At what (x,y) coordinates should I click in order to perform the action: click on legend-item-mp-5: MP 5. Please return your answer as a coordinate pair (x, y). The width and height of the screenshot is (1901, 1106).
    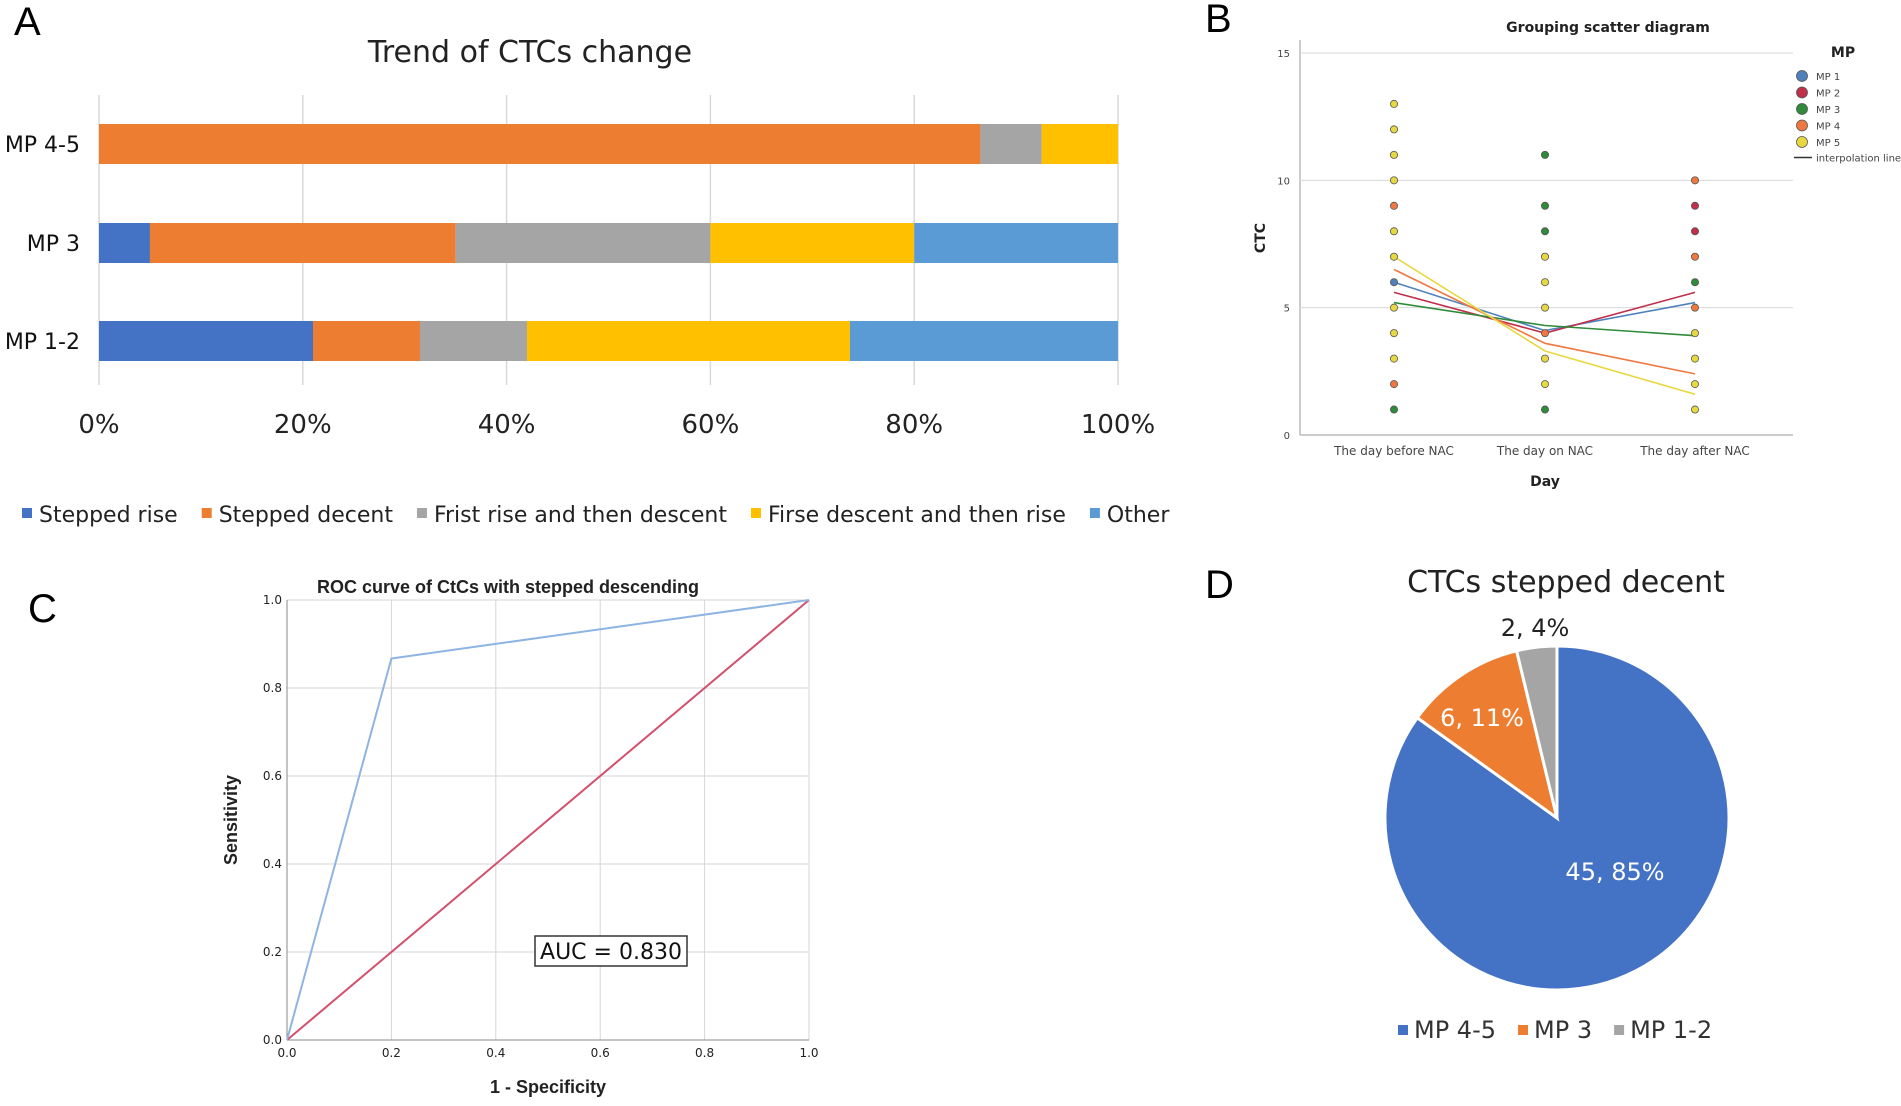
    Looking at the image, I should click on (1828, 143).